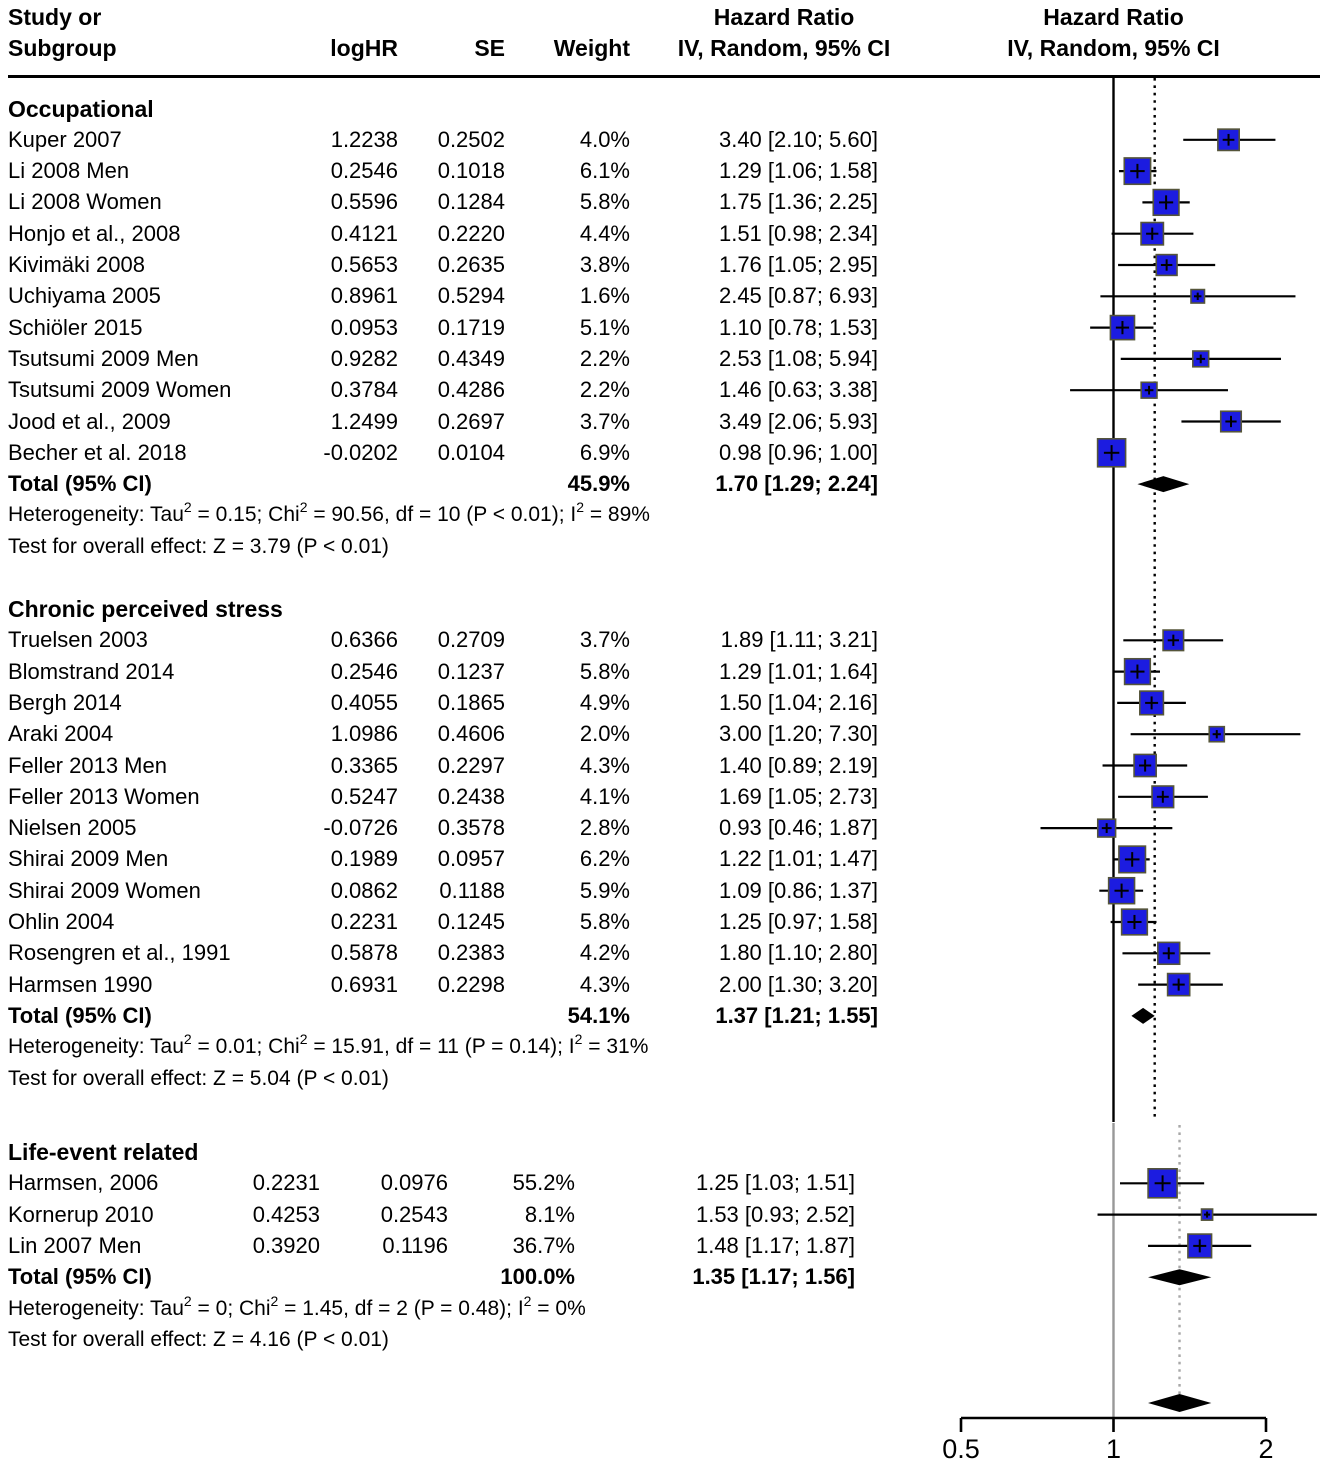 The width and height of the screenshot is (1325, 1481). Describe the element at coordinates (364, 202) in the screenshot. I see `loghr-value: 0.5596` at that location.